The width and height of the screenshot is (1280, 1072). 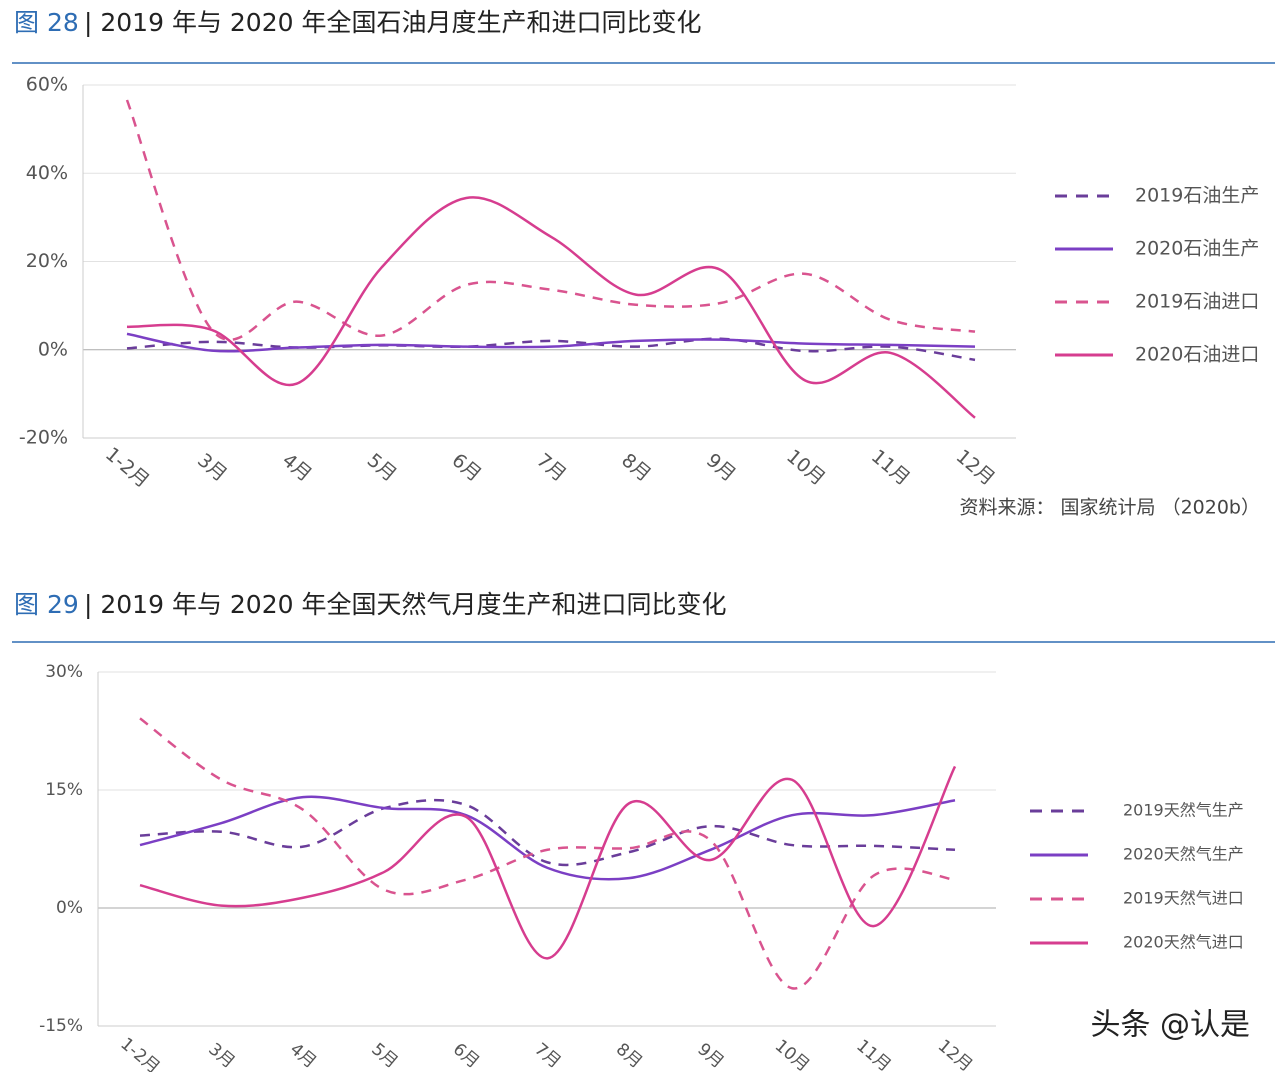 I want to click on legend-label: 2019天然气进口, so click(x=1183, y=898).